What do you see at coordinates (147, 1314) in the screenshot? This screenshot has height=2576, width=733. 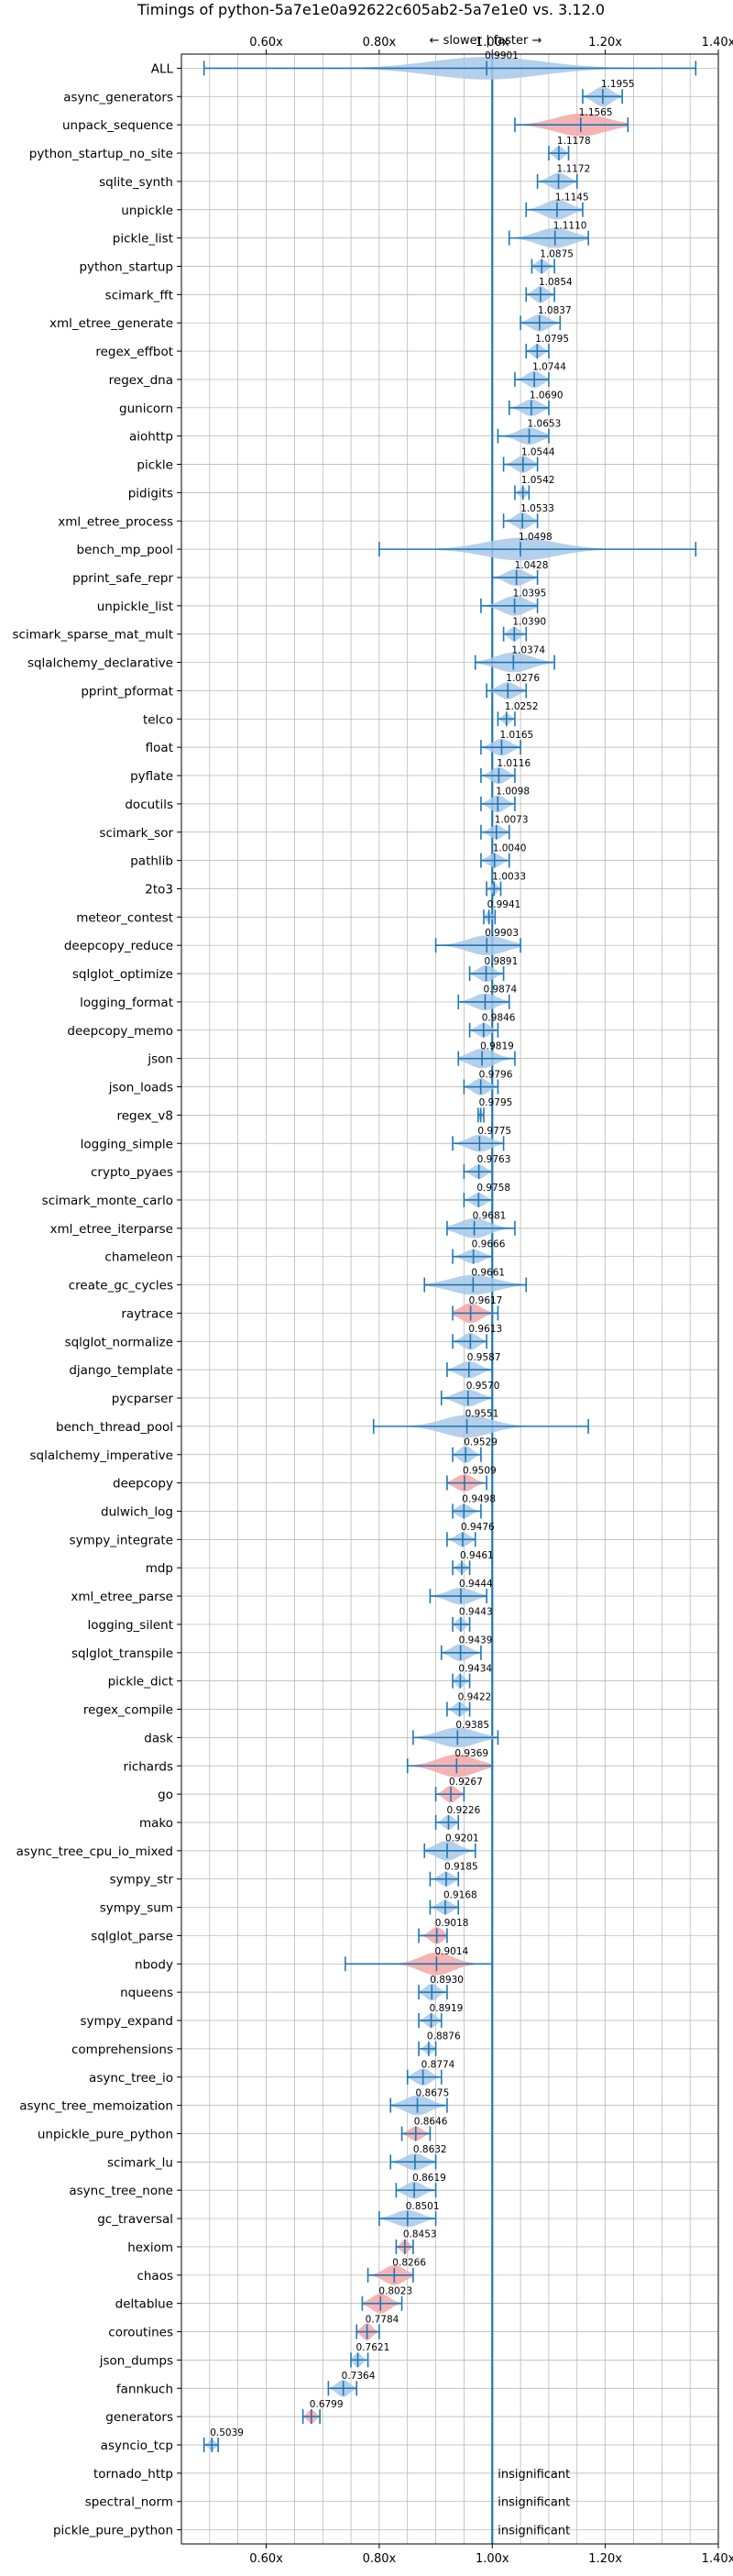 I see `benchmark-label: raytrace` at bounding box center [147, 1314].